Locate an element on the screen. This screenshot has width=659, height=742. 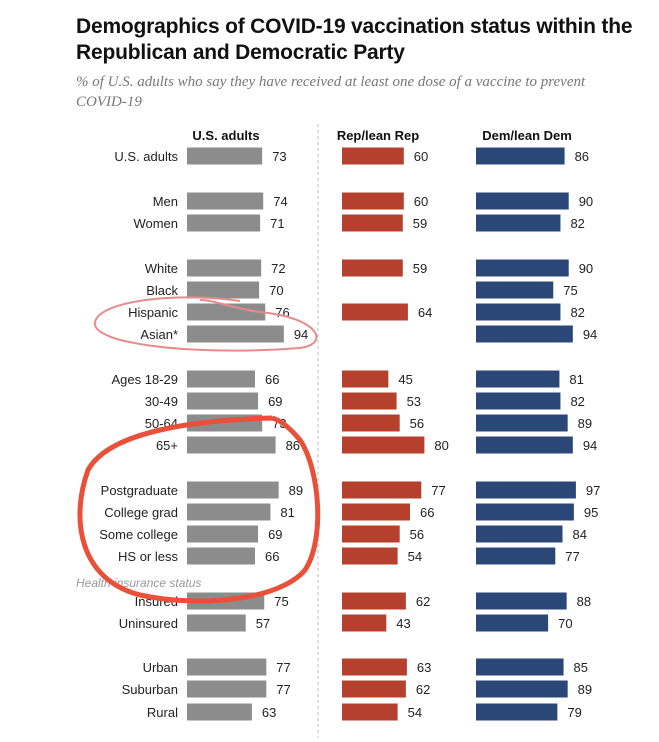
value-label-dem: 94 is located at coordinates (590, 445).